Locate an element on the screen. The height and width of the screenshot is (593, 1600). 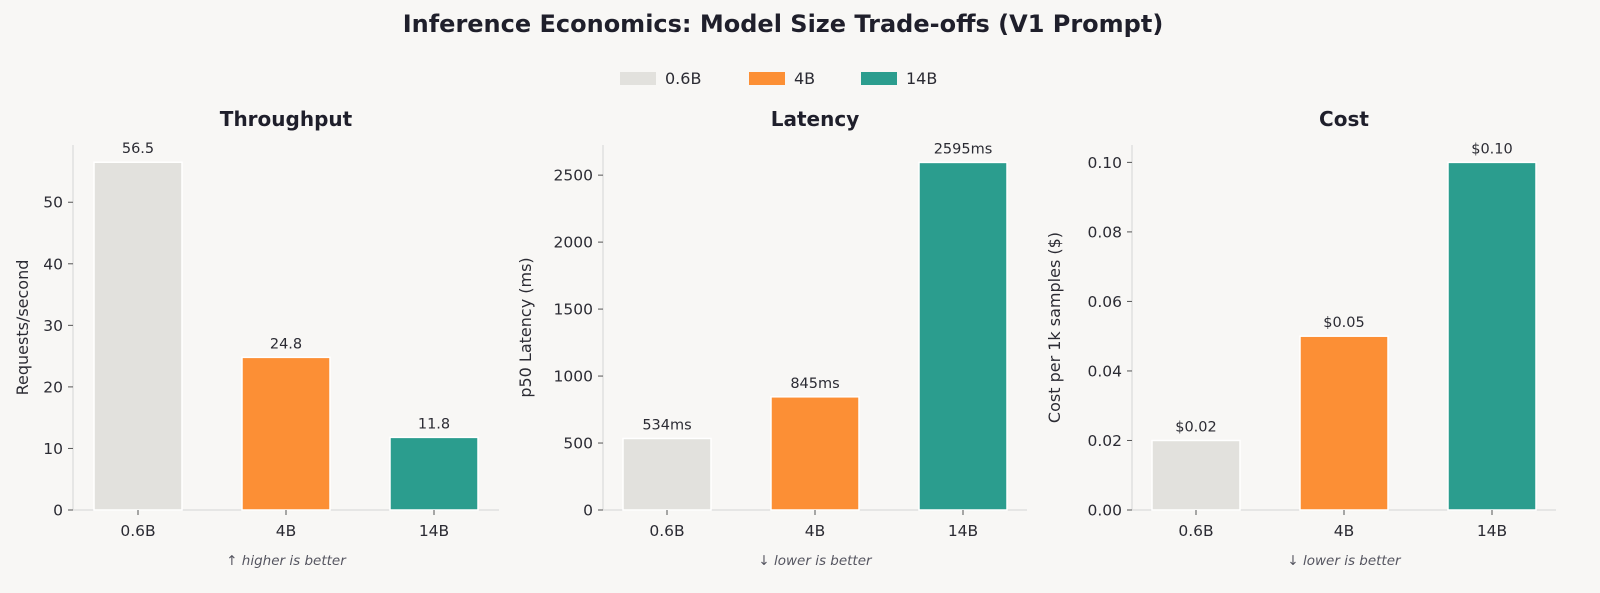
y-tick-label: 2000 is located at coordinates (573, 243).